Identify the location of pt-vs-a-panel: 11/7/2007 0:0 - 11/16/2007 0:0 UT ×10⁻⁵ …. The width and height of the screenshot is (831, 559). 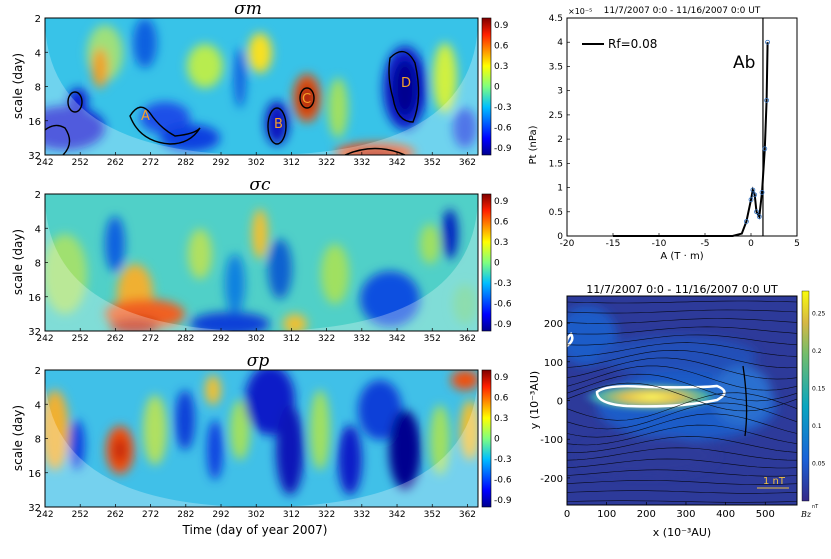
(664, 134).